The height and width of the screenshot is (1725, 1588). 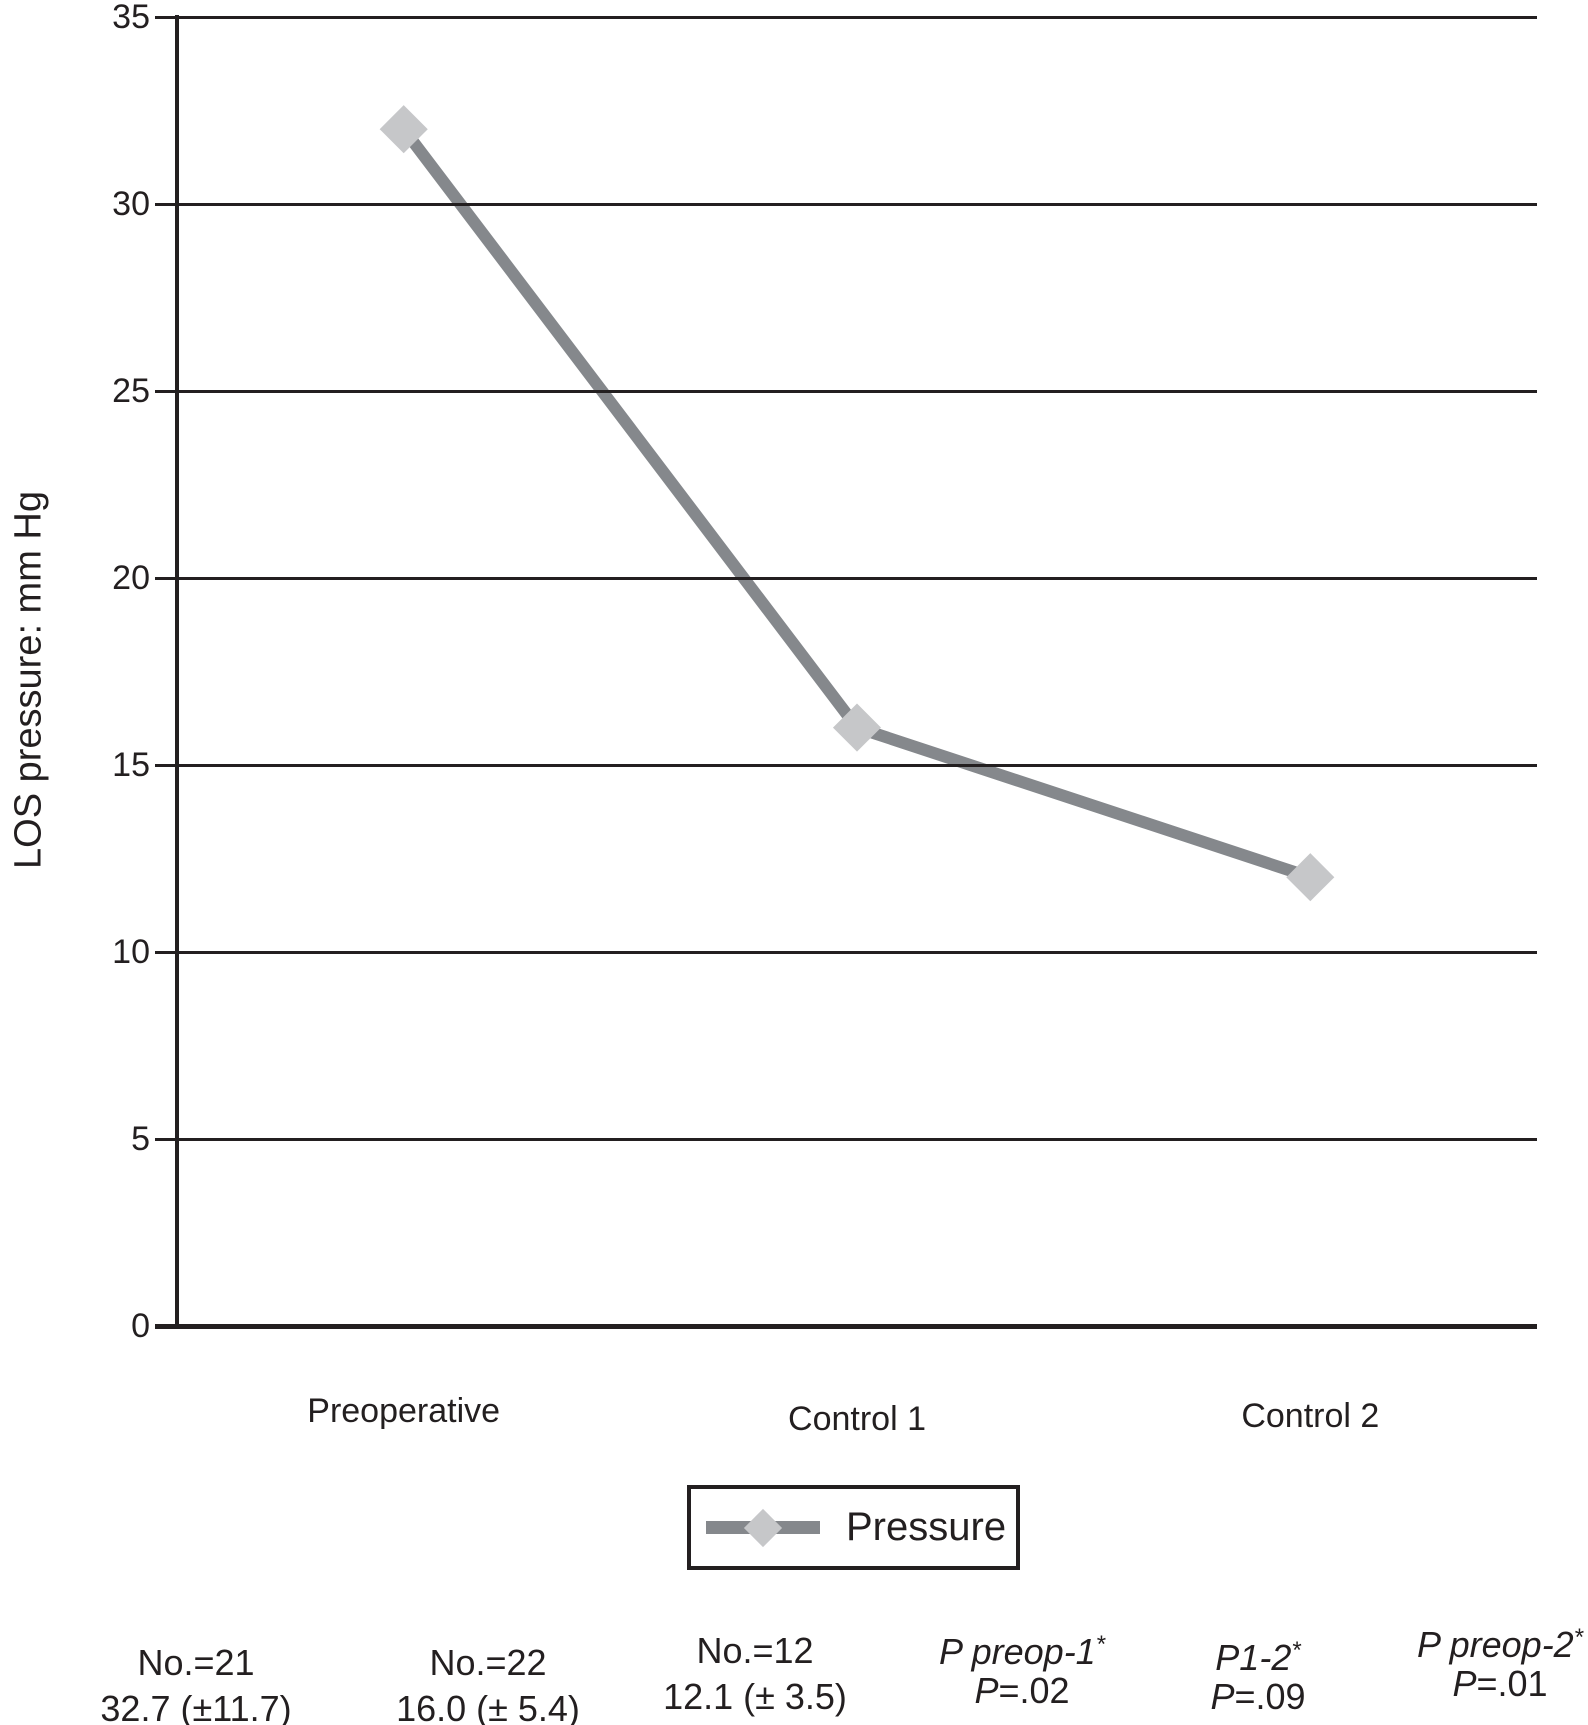 I want to click on p-number: =.01, so click(x=1512, y=1683).